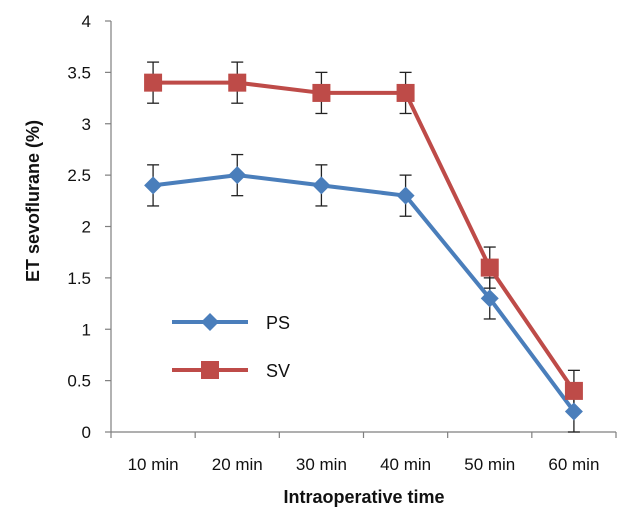 Image resolution: width=631 pixels, height=508 pixels. Describe the element at coordinates (79, 381) in the screenshot. I see `y-tick-label: 0.5` at that location.